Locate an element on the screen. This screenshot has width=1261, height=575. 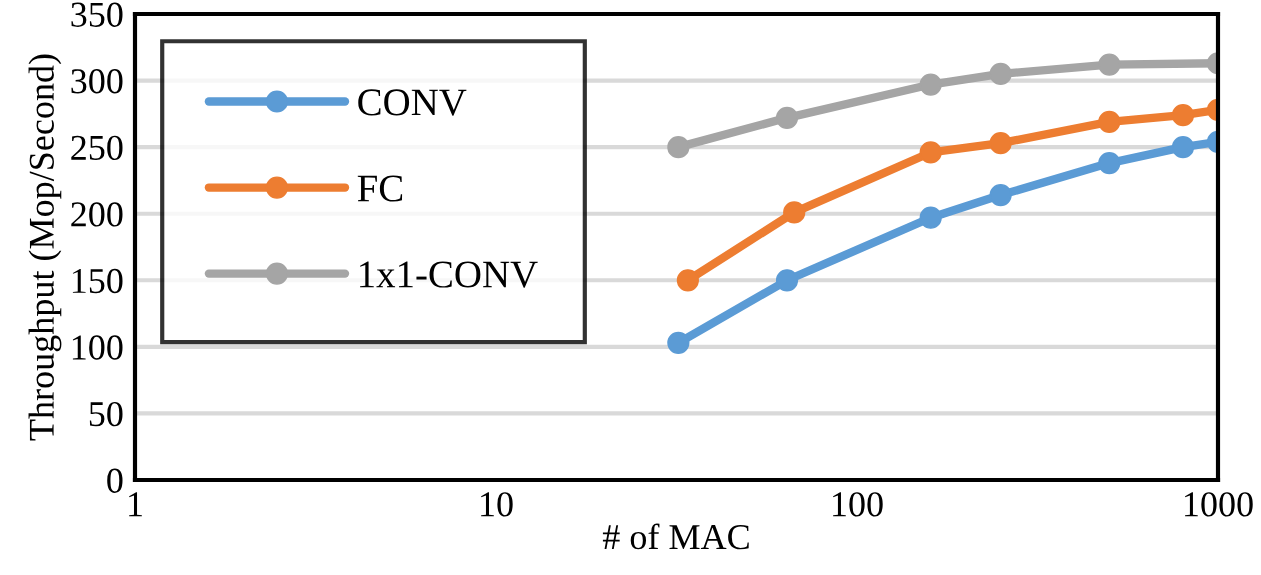
y-tick-label: 250 is located at coordinates (97, 148).